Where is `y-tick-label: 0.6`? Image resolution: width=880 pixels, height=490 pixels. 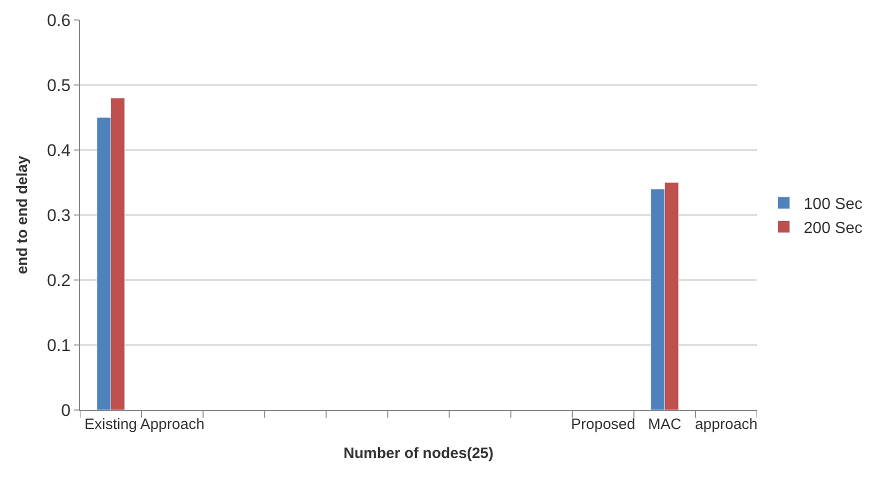 y-tick-label: 0.6 is located at coordinates (58, 20).